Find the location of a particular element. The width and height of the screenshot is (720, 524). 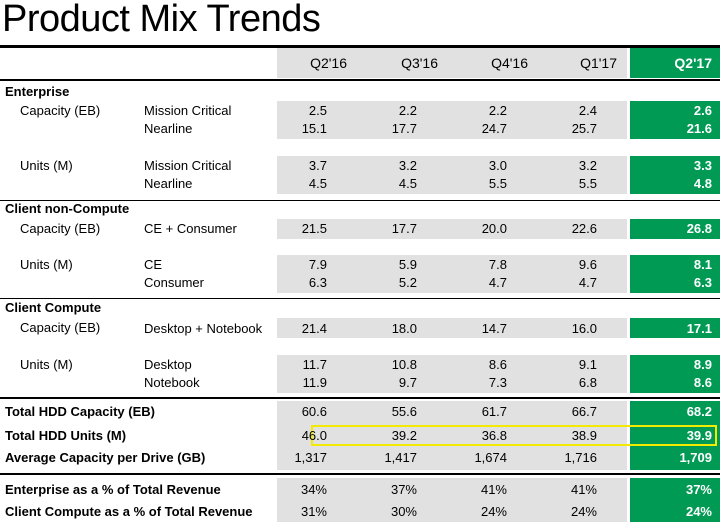

units-highlight-box is located at coordinates (514, 435).